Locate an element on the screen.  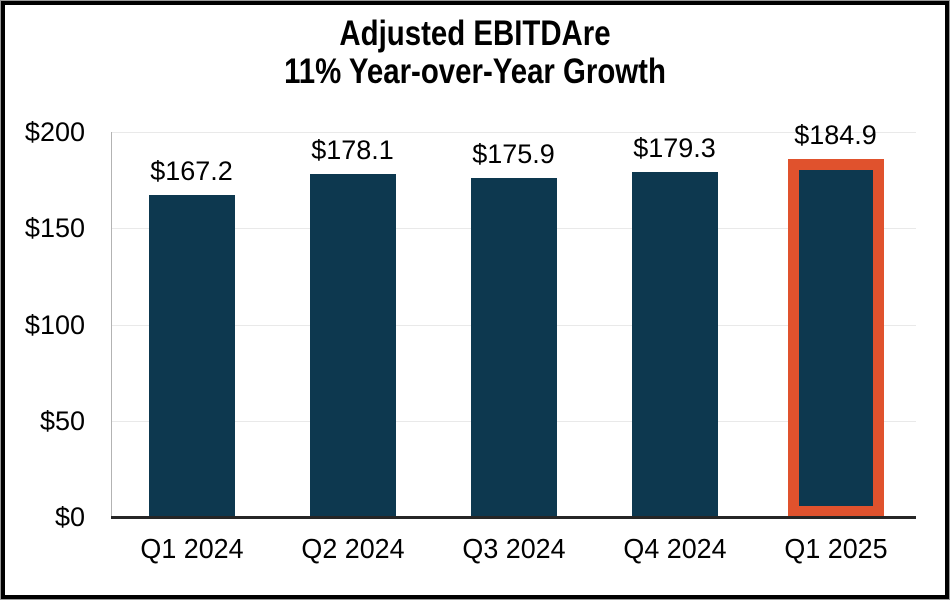
x-category-label: Q4 2024 is located at coordinates (674, 548).